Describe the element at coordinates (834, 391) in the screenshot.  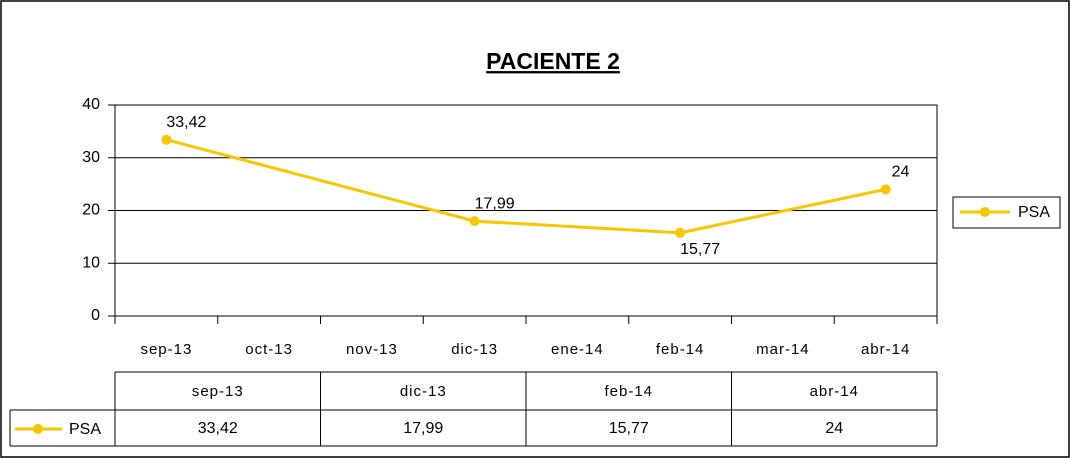
I see `table-header: abr-14` at that location.